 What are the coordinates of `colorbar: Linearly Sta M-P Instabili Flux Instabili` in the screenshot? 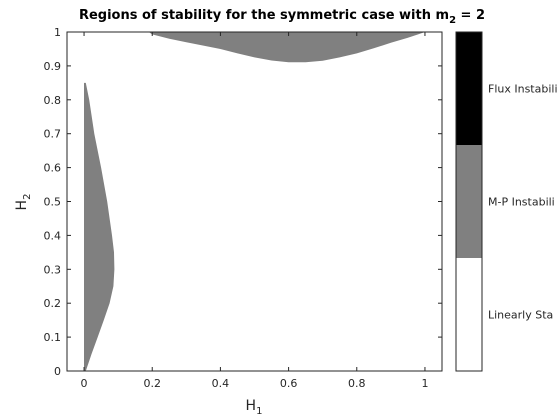 It's located at (506, 201).